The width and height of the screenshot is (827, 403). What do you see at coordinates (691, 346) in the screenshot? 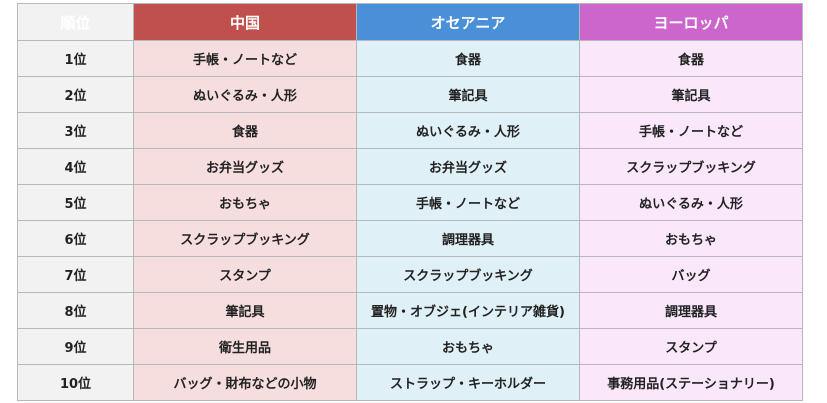
I see `item-cell-europe: スタンプ` at bounding box center [691, 346].